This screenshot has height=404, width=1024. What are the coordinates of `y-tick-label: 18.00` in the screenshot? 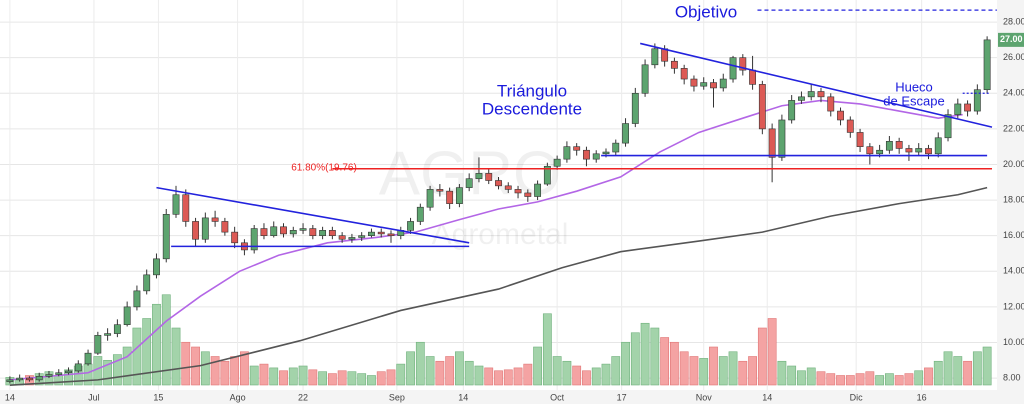 It's located at (1013, 199).